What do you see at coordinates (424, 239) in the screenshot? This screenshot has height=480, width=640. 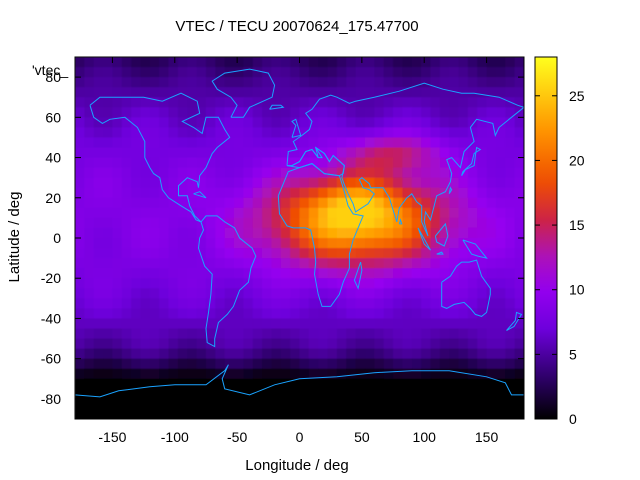 I see `coastline` at bounding box center [424, 239].